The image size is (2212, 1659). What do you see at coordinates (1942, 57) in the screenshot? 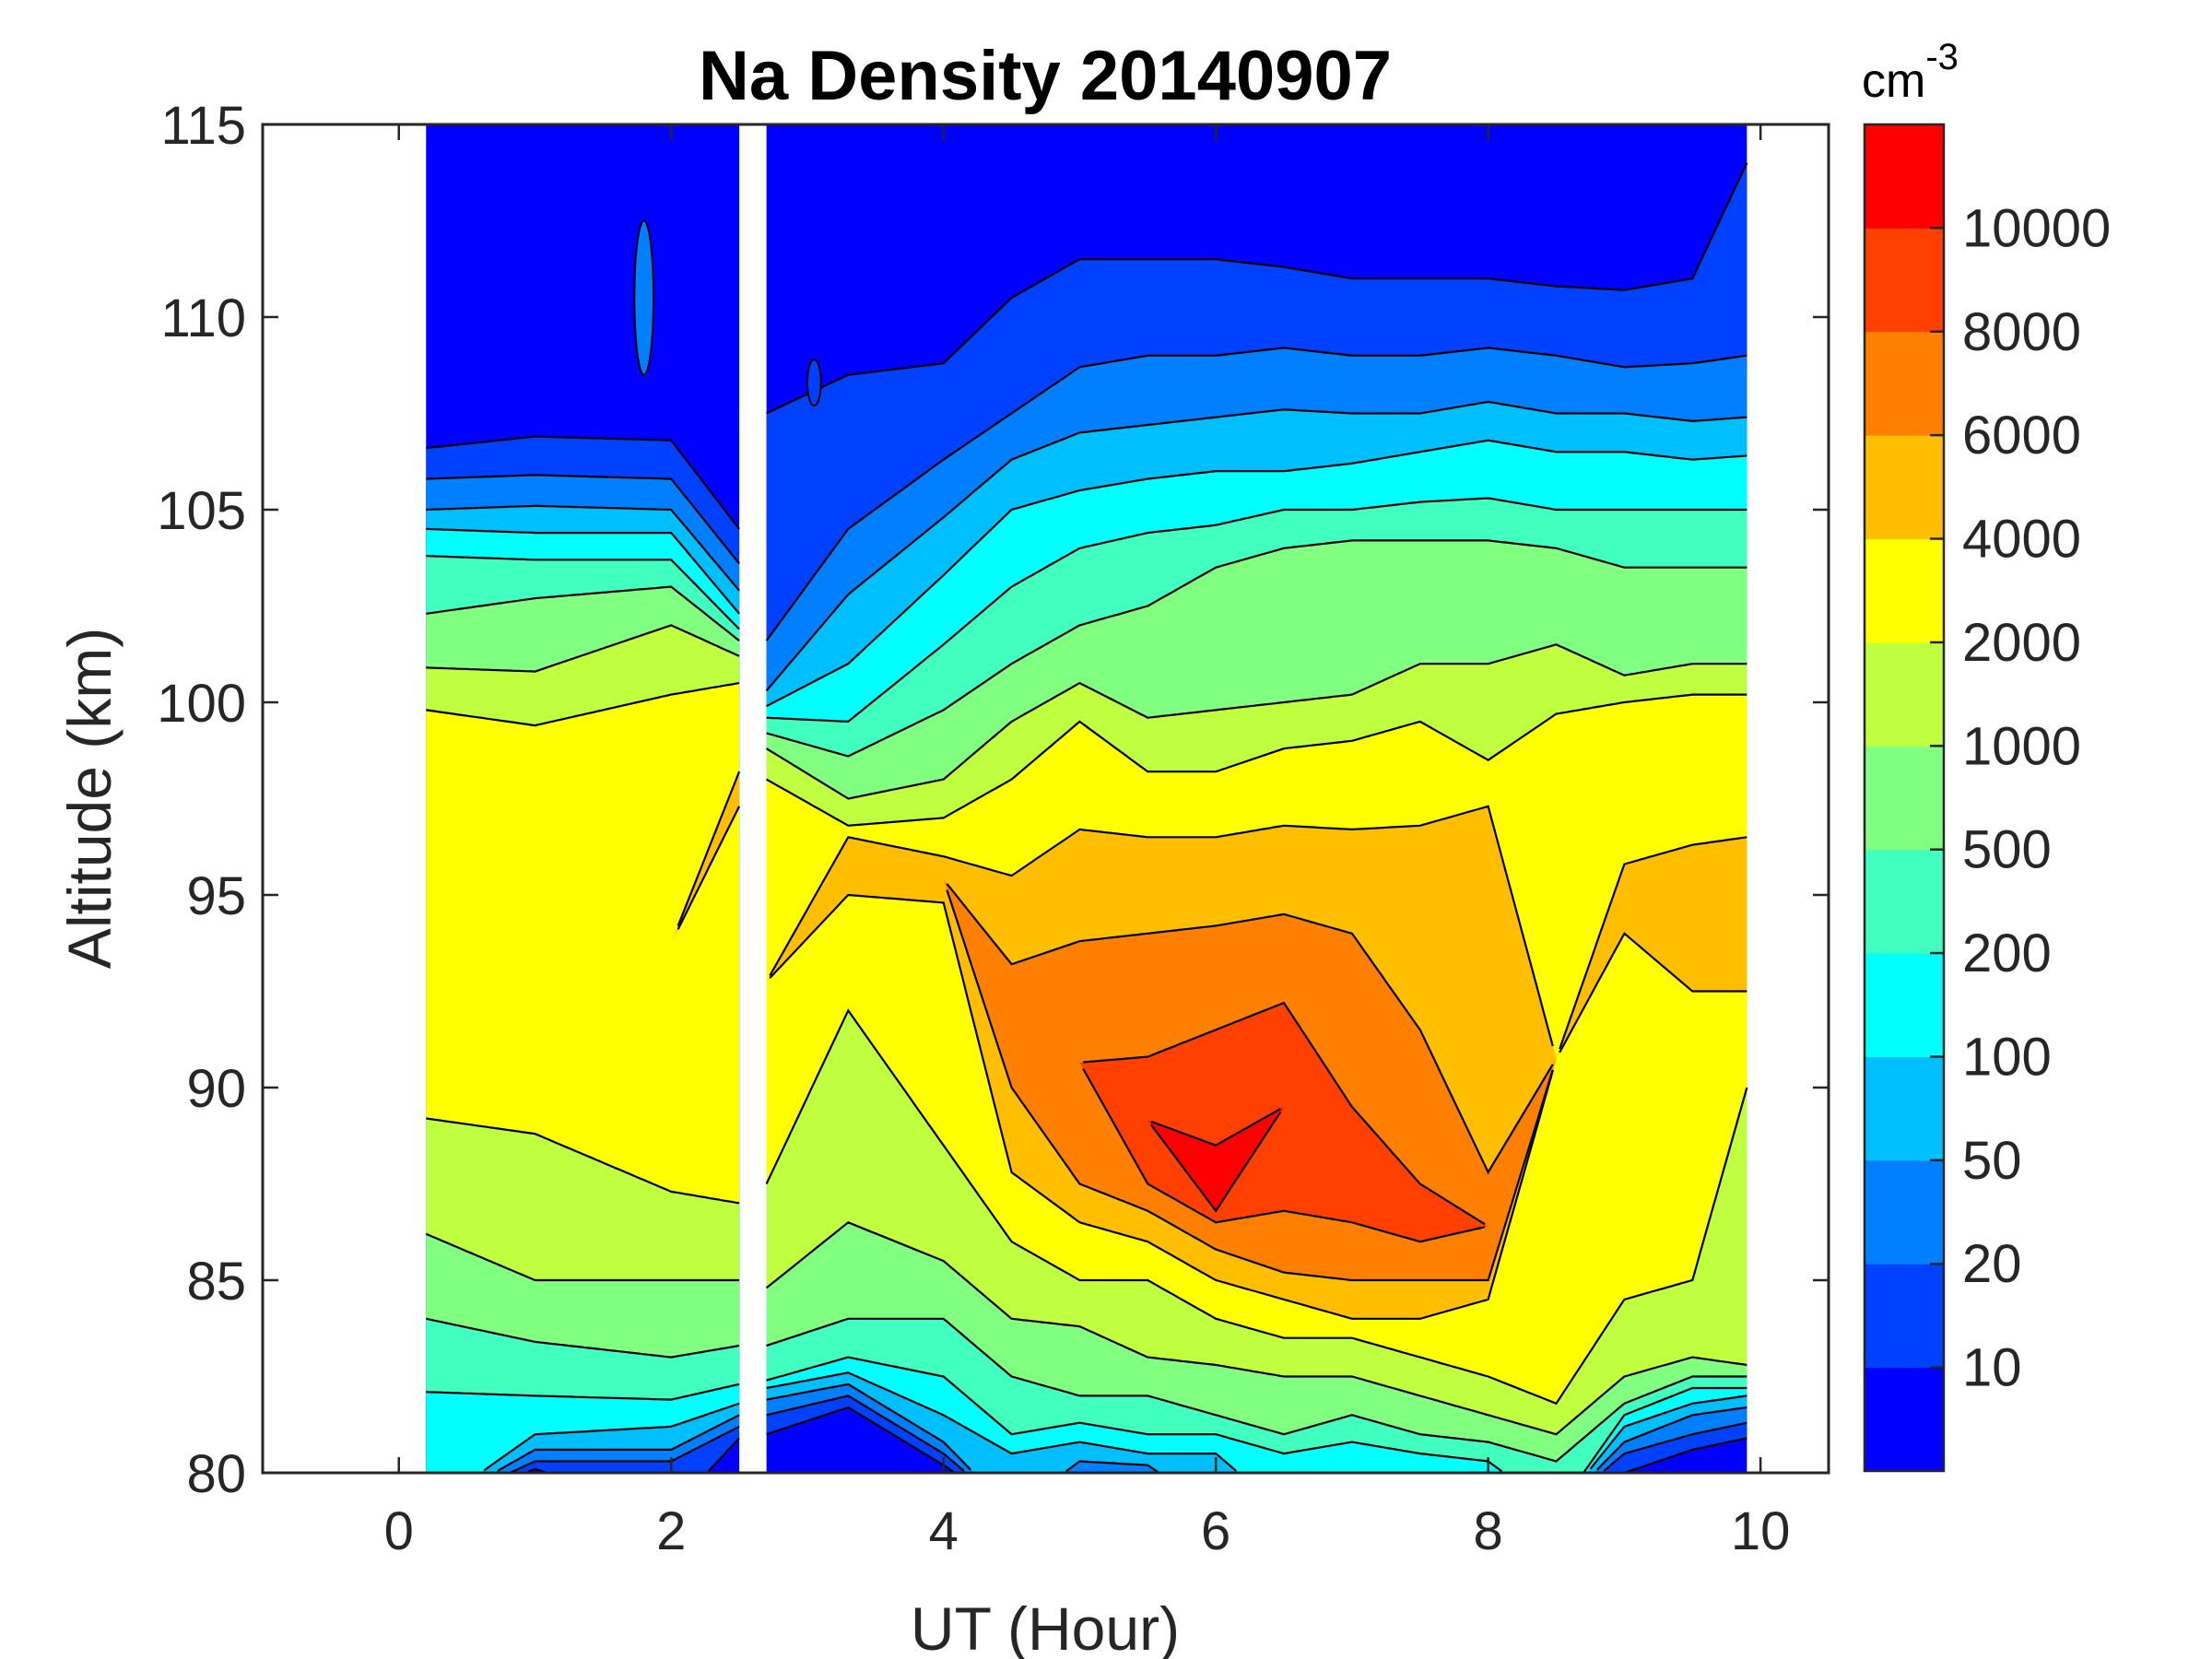
I see `colorbar-unit-exponent: -3` at bounding box center [1942, 57].